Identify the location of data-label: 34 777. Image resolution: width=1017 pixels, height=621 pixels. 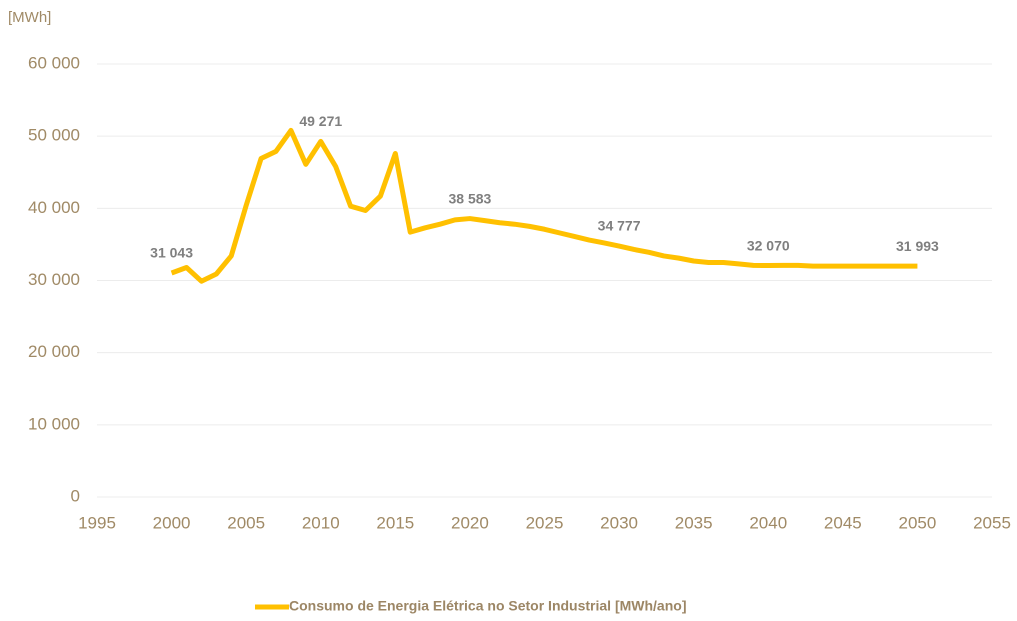
(619, 226).